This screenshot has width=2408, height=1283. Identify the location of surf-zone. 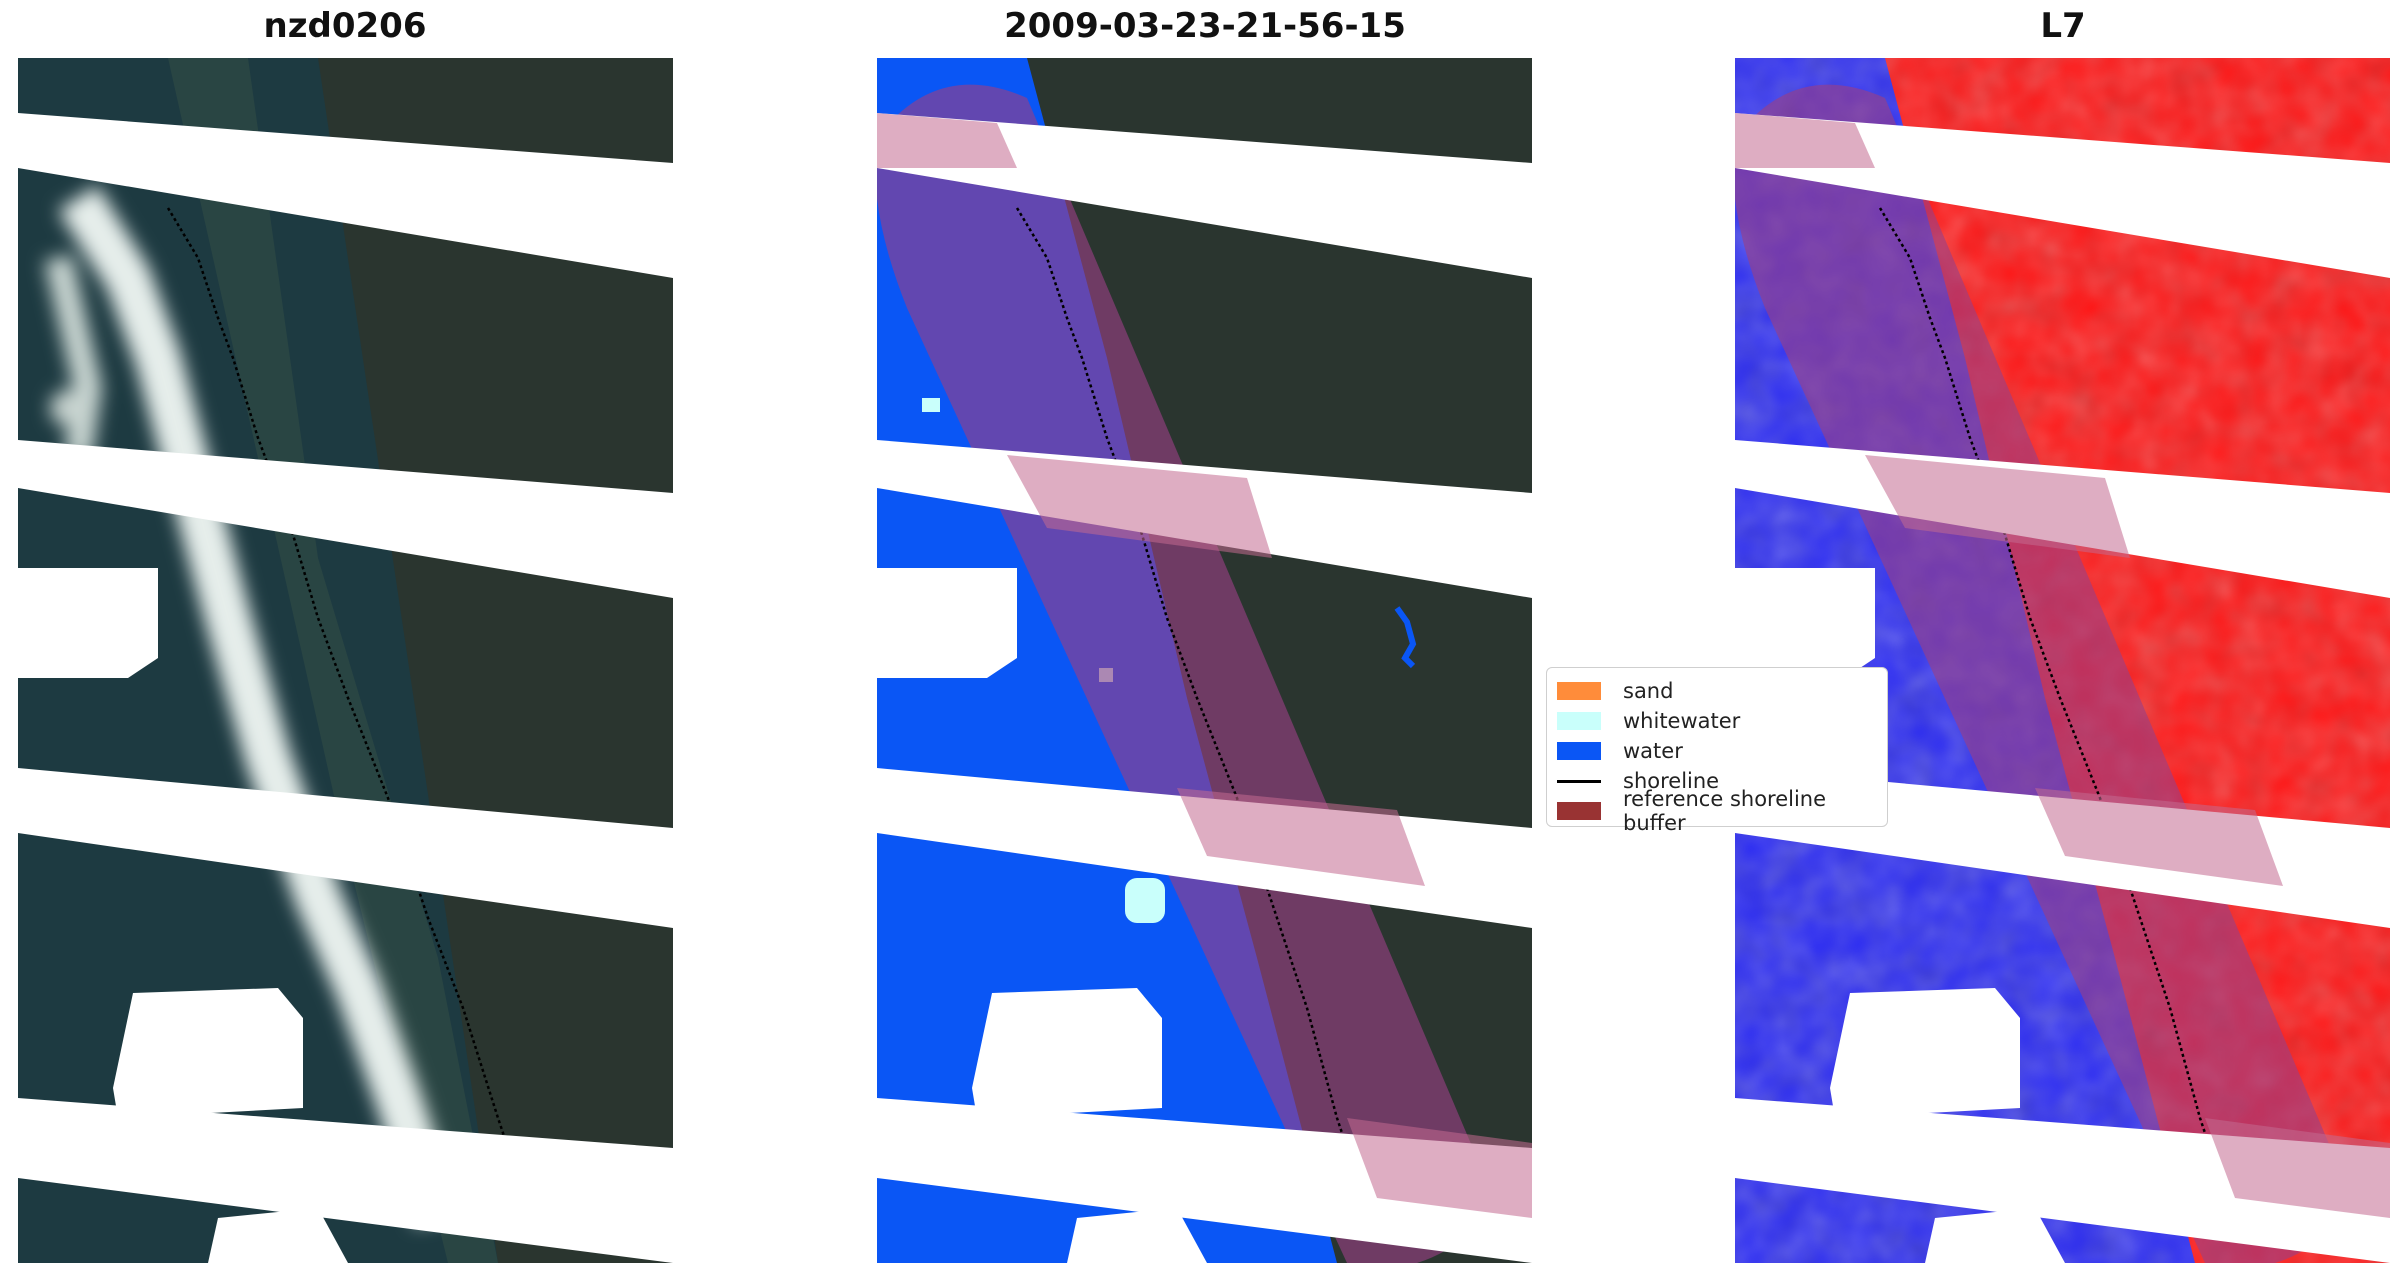
(252, 705).